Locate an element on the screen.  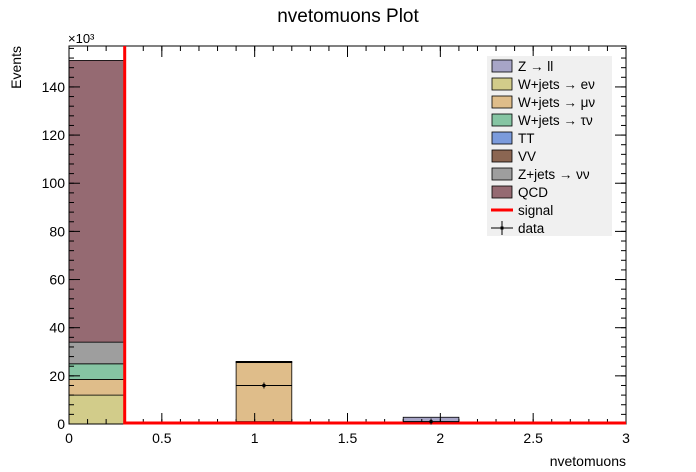
x-tick-label: 2.5 is located at coordinates (533, 438).